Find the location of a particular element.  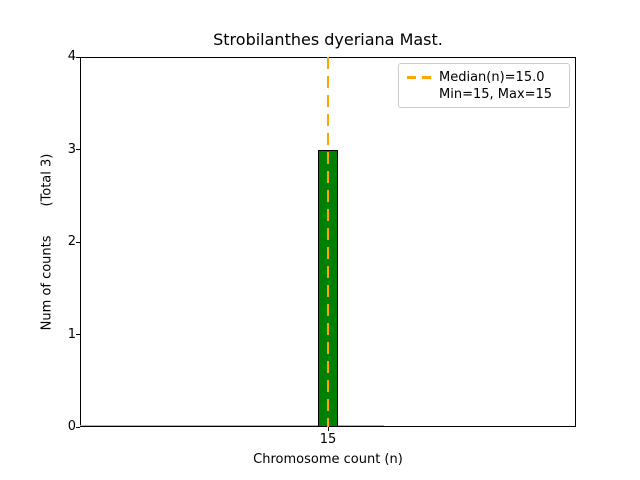

legend-minmax-label: Min=15, Max=15 is located at coordinates (496, 94).